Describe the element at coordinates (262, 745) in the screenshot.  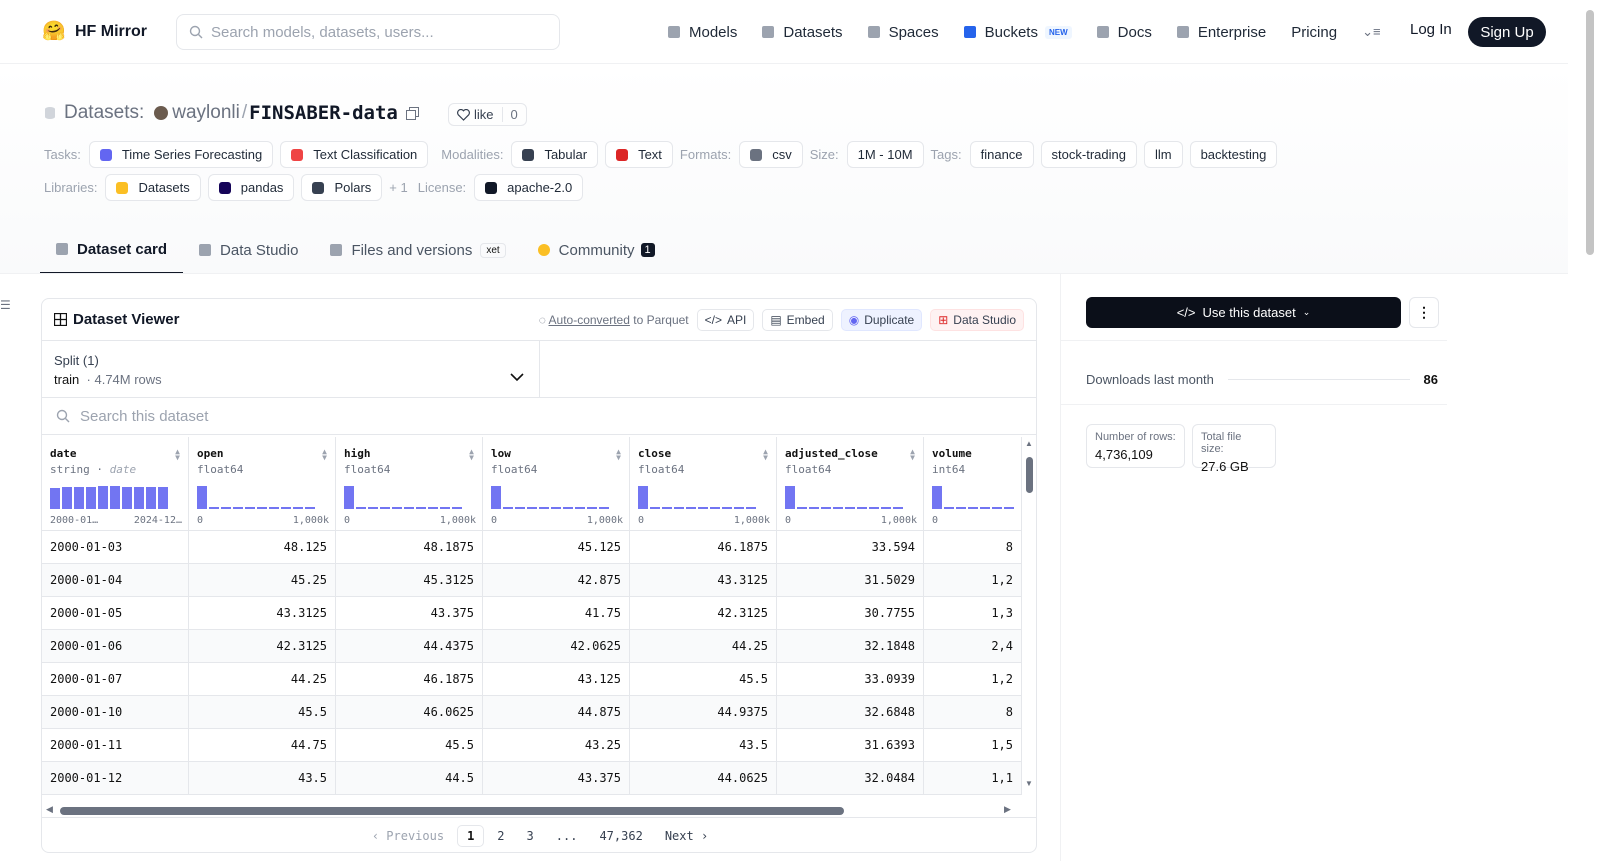
I see `table-cell: 44.75` at that location.